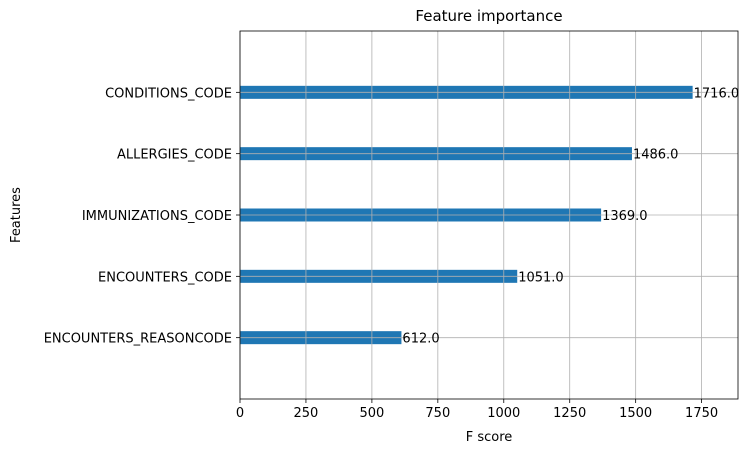 Image resolution: width=750 pixels, height=453 pixels. What do you see at coordinates (701, 413) in the screenshot?
I see `x-tick-label: 1750` at bounding box center [701, 413].